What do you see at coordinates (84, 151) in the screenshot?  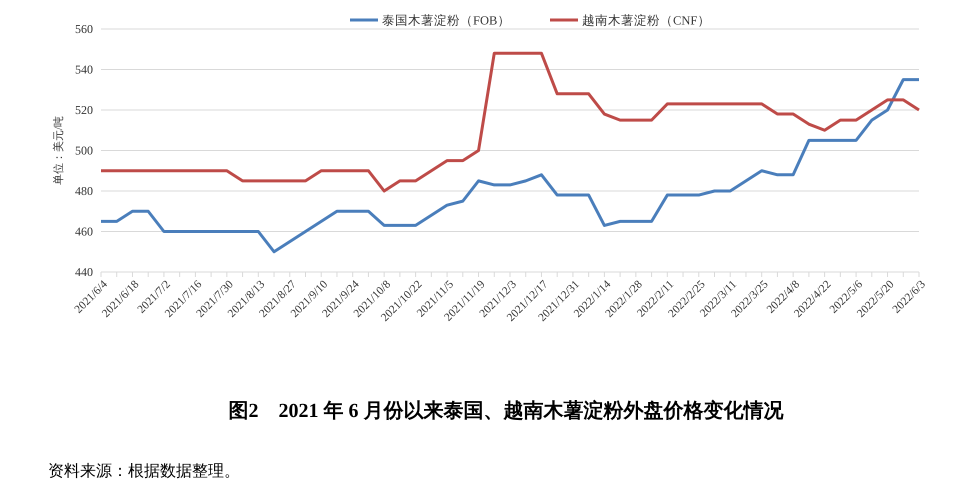 I see `y-tick-label: 500` at bounding box center [84, 151].